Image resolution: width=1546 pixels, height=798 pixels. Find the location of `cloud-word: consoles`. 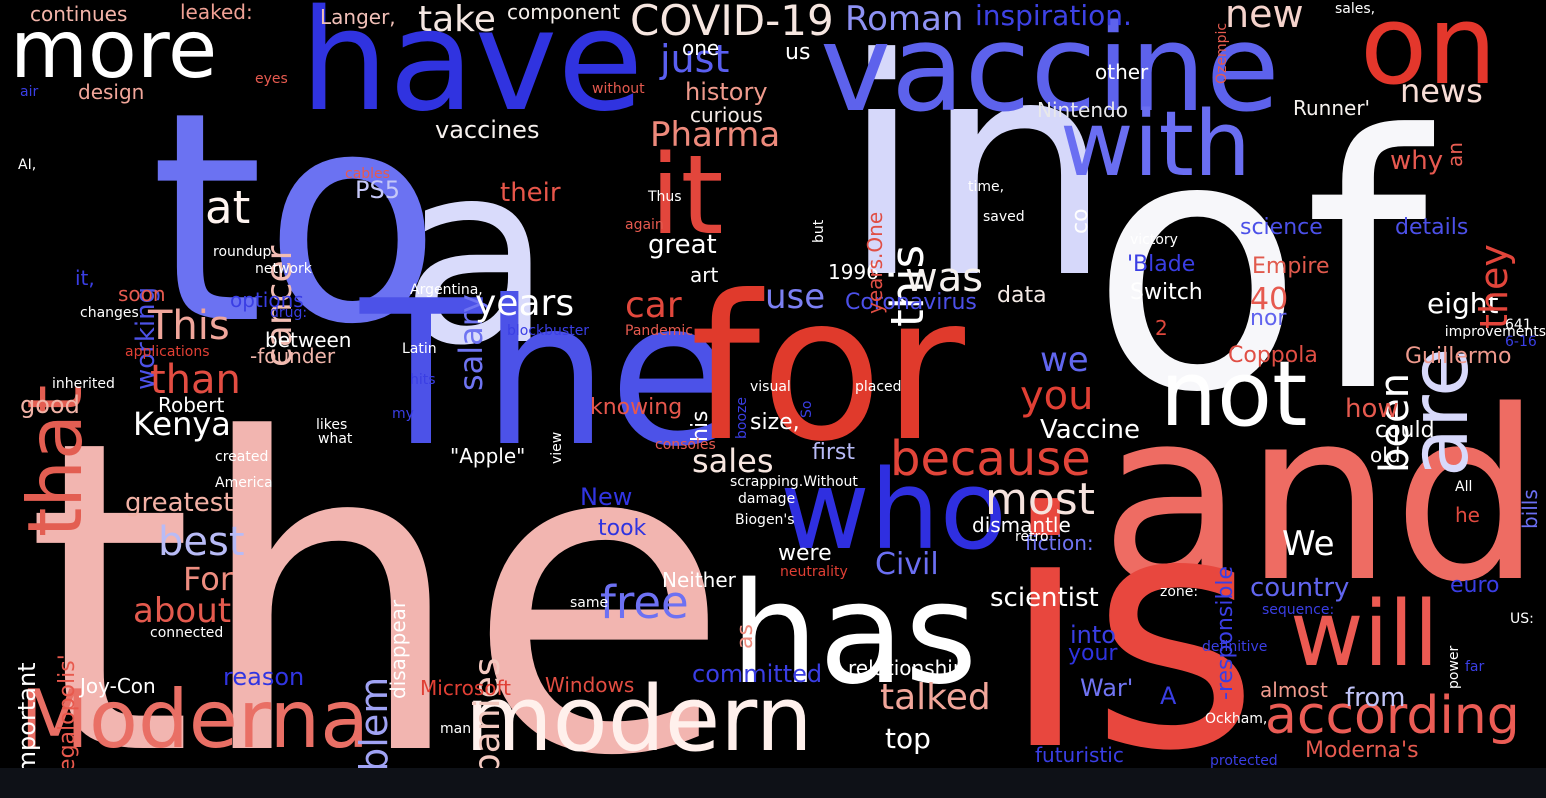

cloud-word: consoles is located at coordinates (685, 445).